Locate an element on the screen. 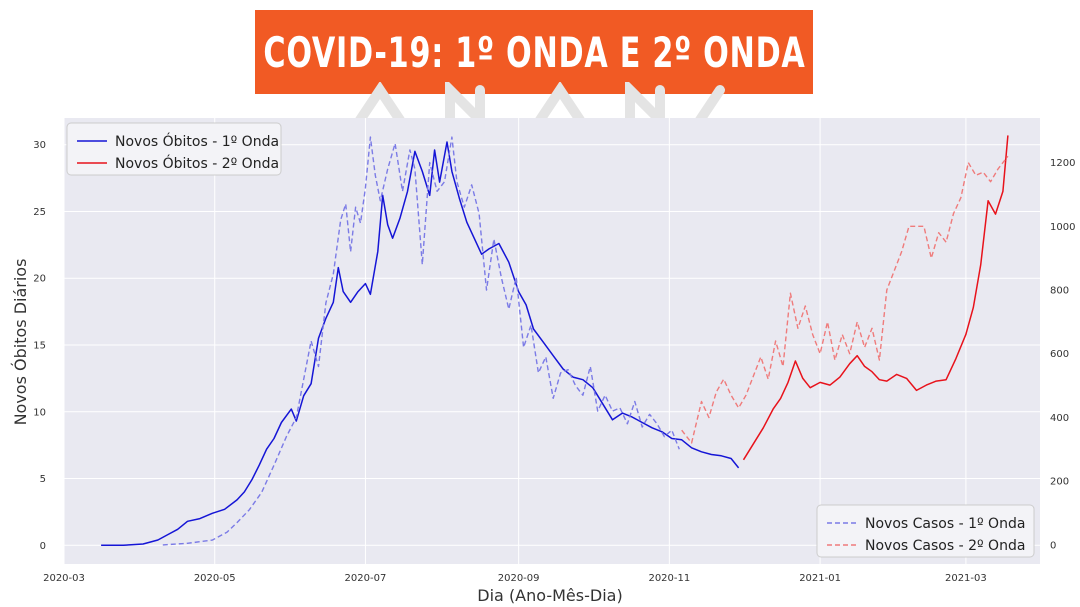 The image size is (1080, 607). x-tick-label: 2020-09 is located at coordinates (519, 578).